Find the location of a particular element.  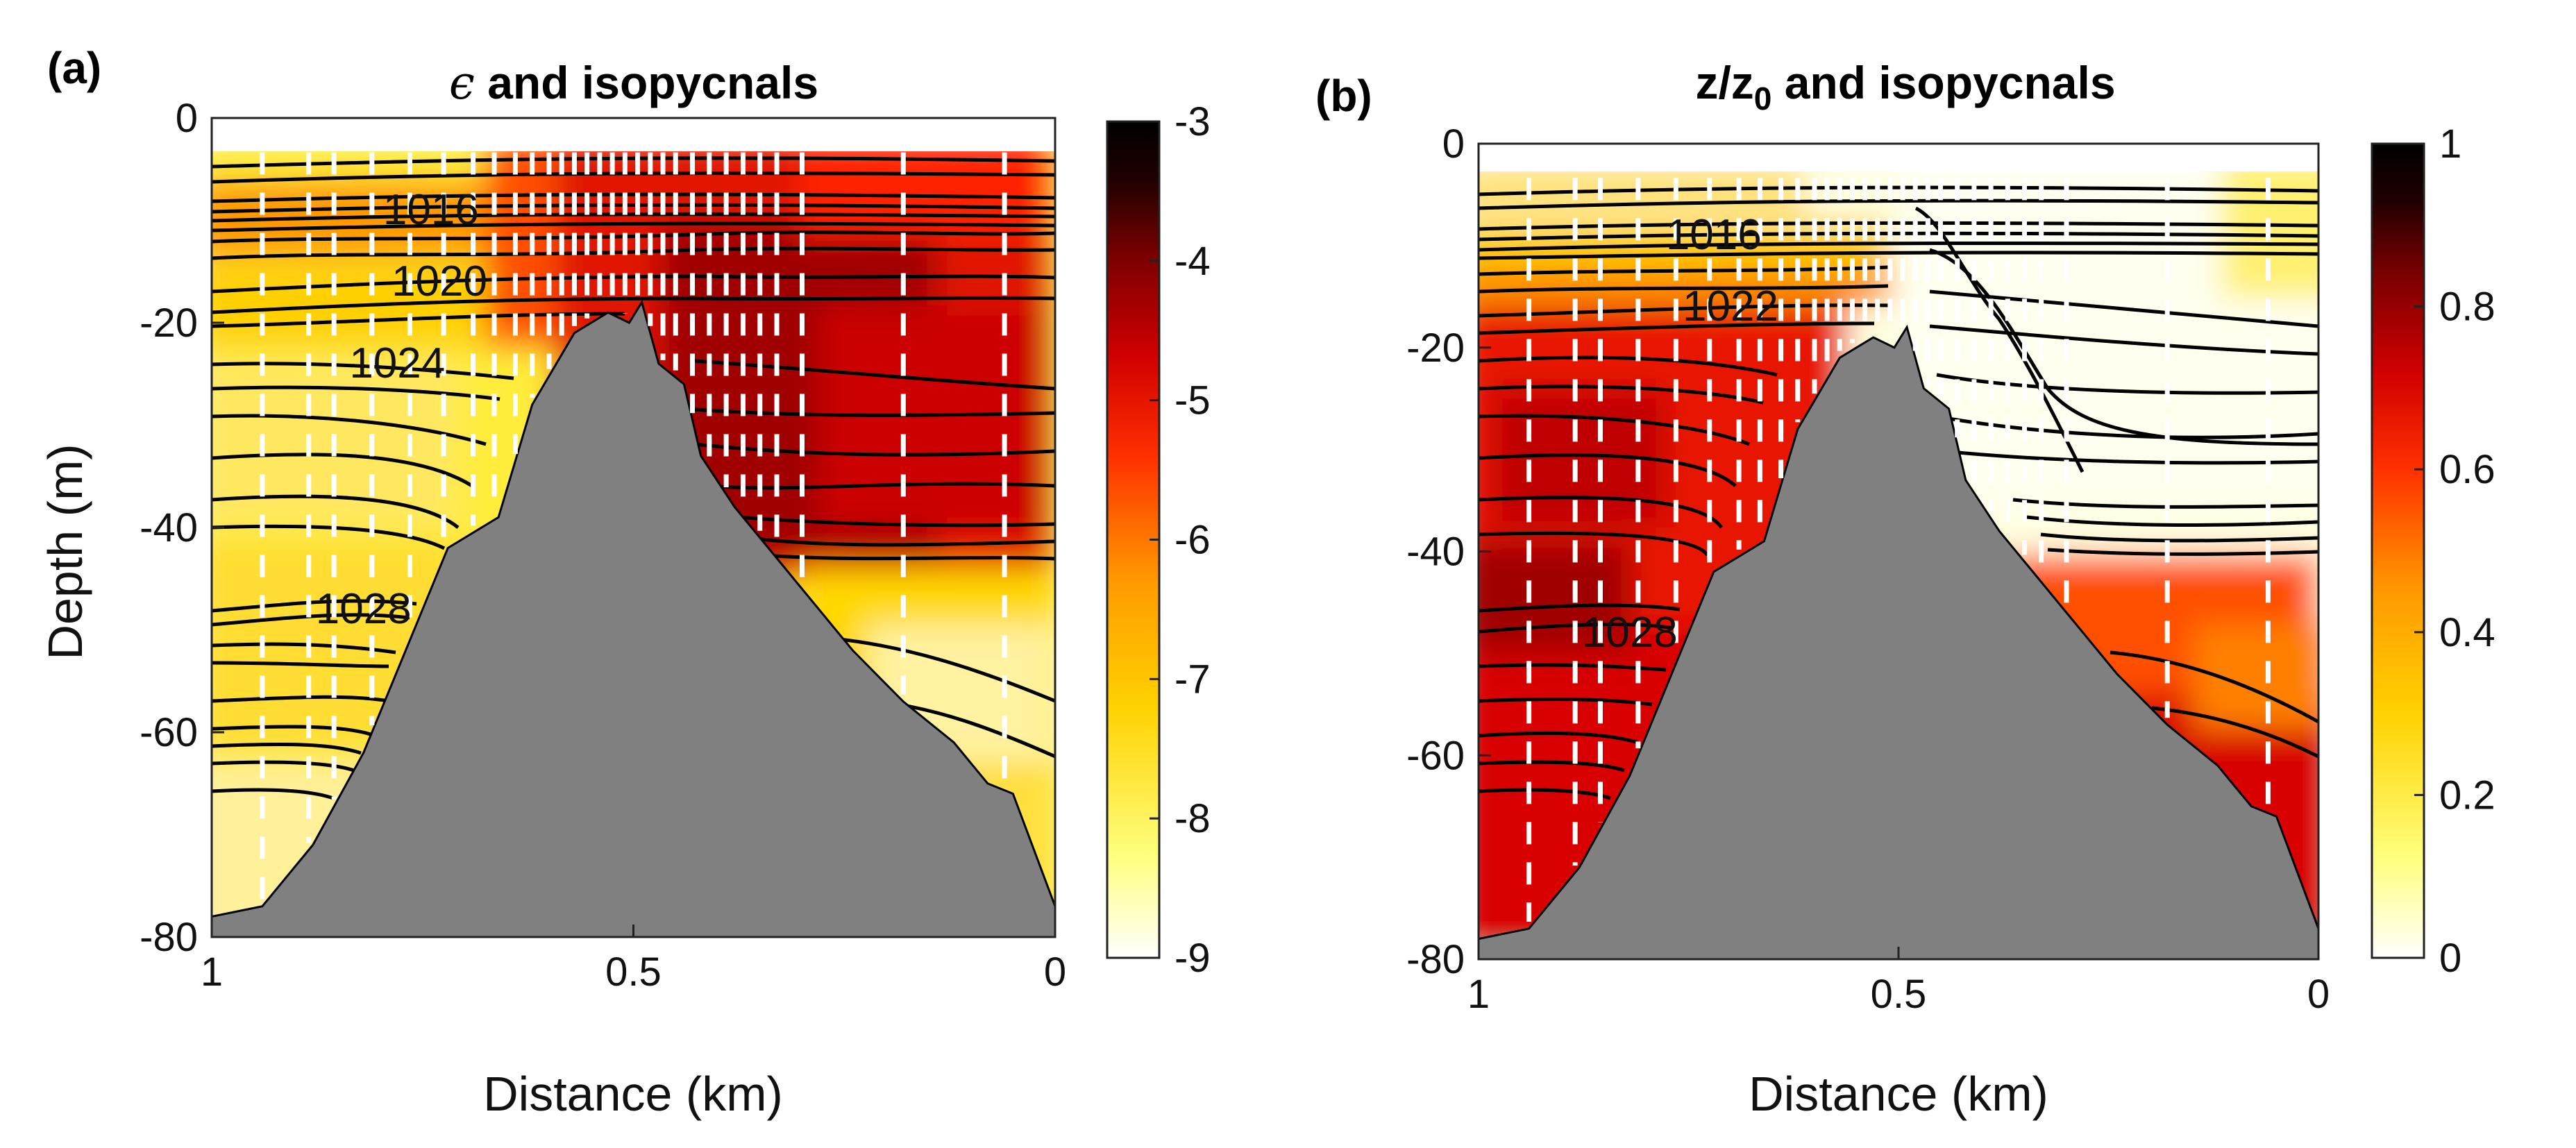

colorbar-tick-label: -8 is located at coordinates (1193, 818).